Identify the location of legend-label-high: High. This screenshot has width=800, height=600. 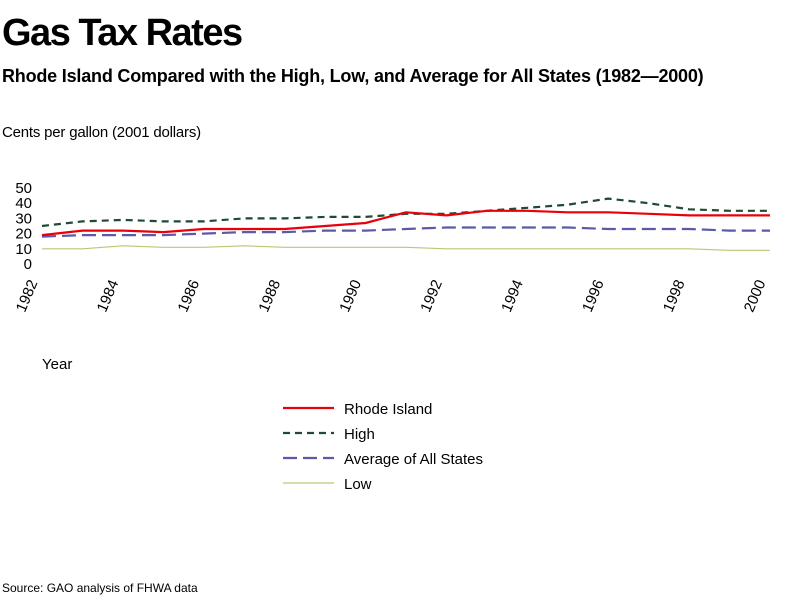
(359, 434).